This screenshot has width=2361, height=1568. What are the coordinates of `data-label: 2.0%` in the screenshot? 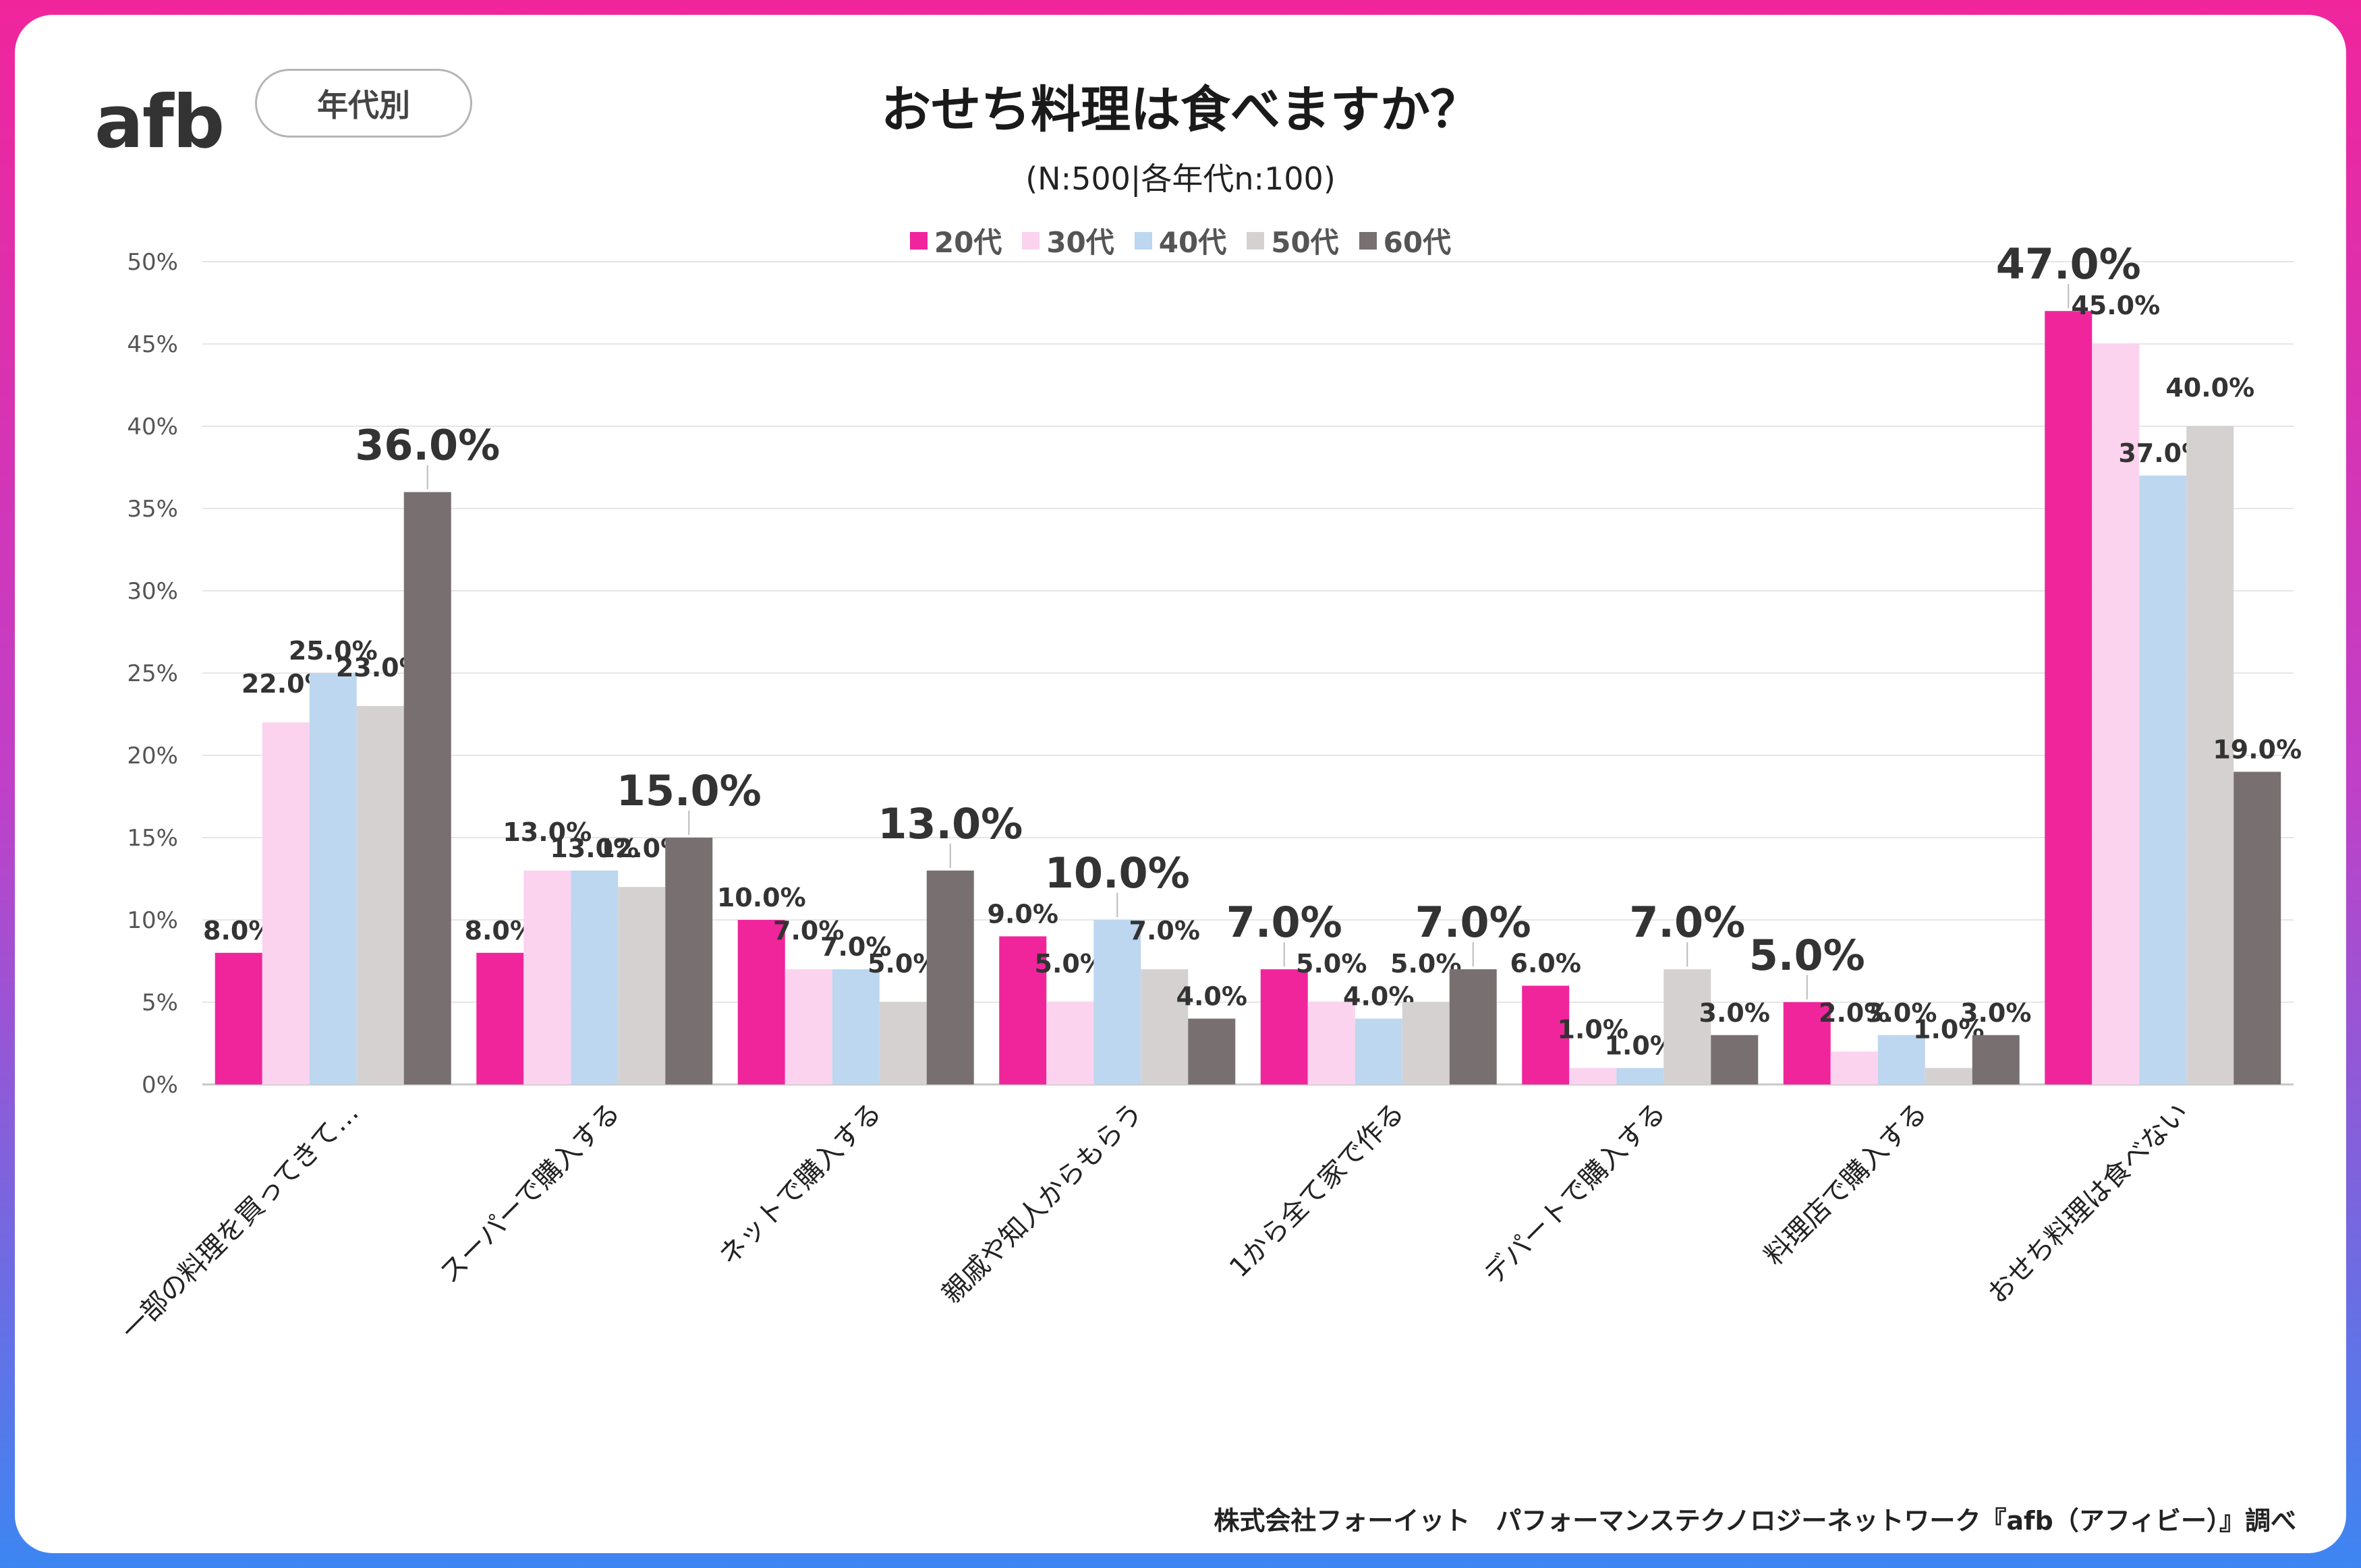 It's located at (1854, 1013).